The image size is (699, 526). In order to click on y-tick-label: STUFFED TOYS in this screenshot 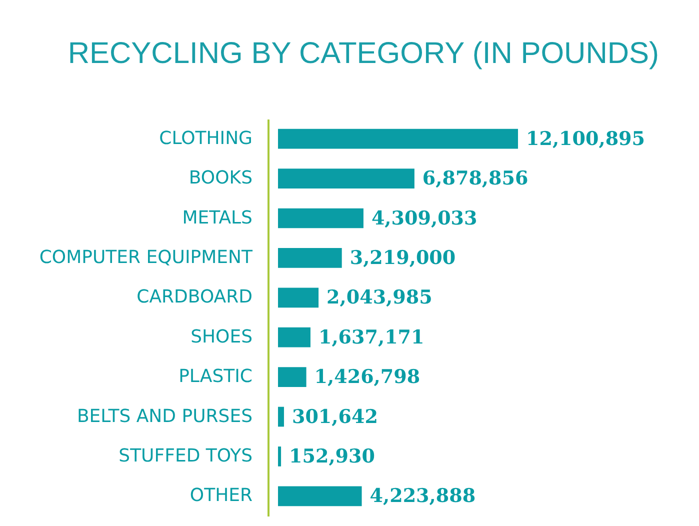, I will do `click(185, 455)`.